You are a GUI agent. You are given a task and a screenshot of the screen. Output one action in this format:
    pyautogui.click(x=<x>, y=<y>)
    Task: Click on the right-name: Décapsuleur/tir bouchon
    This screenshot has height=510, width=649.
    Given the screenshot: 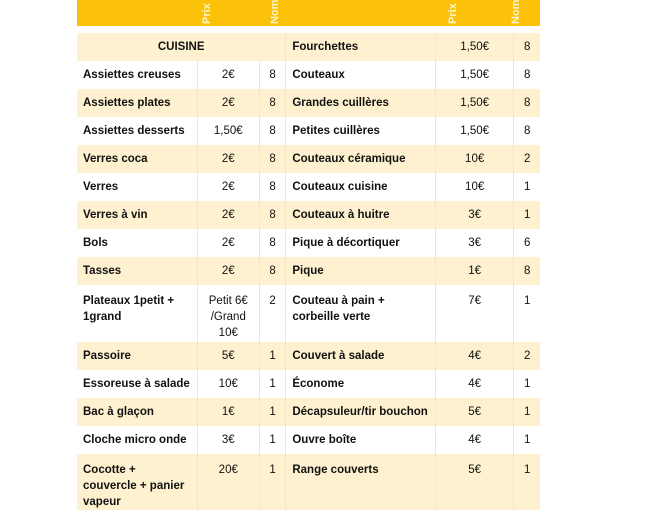 What is the action you would take?
    pyautogui.click(x=360, y=412)
    